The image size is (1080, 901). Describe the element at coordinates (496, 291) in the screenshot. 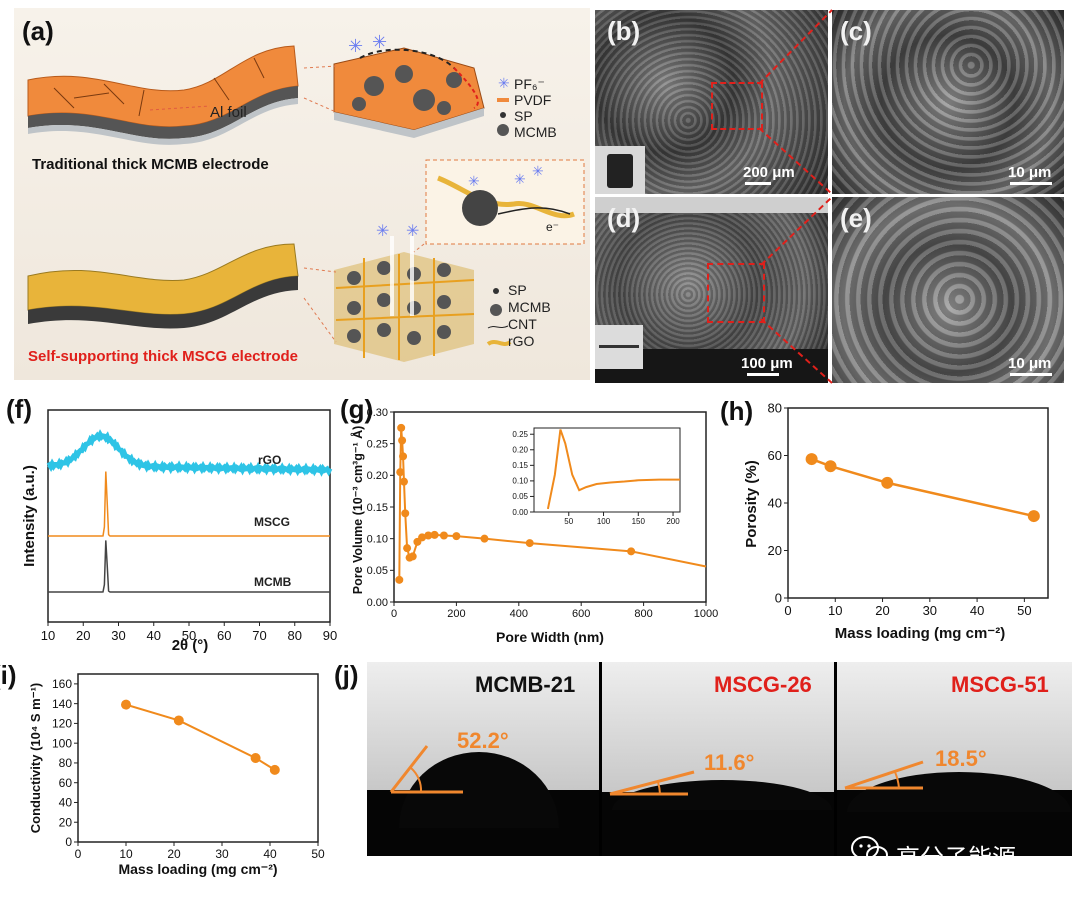

I see `sp-legend-icon` at that location.